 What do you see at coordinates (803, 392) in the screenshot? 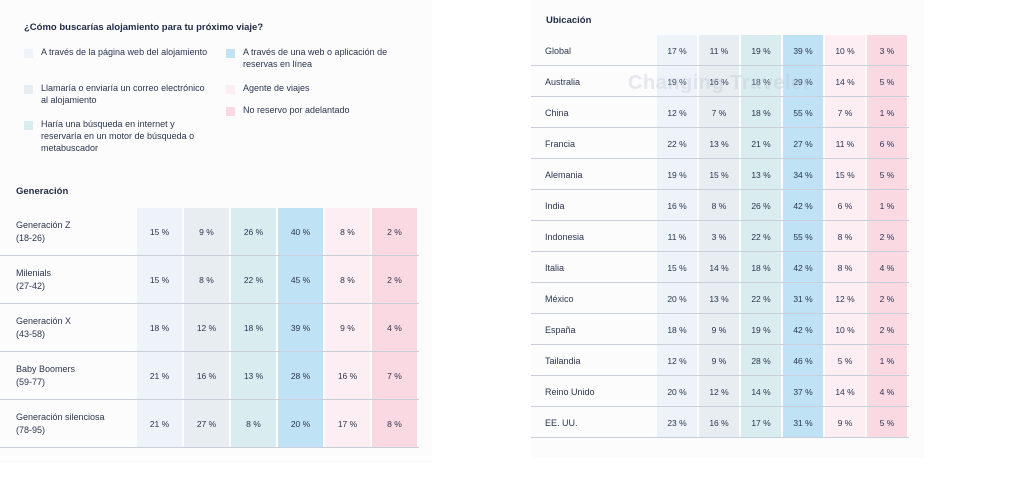
I see `table-cell: 37 %` at bounding box center [803, 392].